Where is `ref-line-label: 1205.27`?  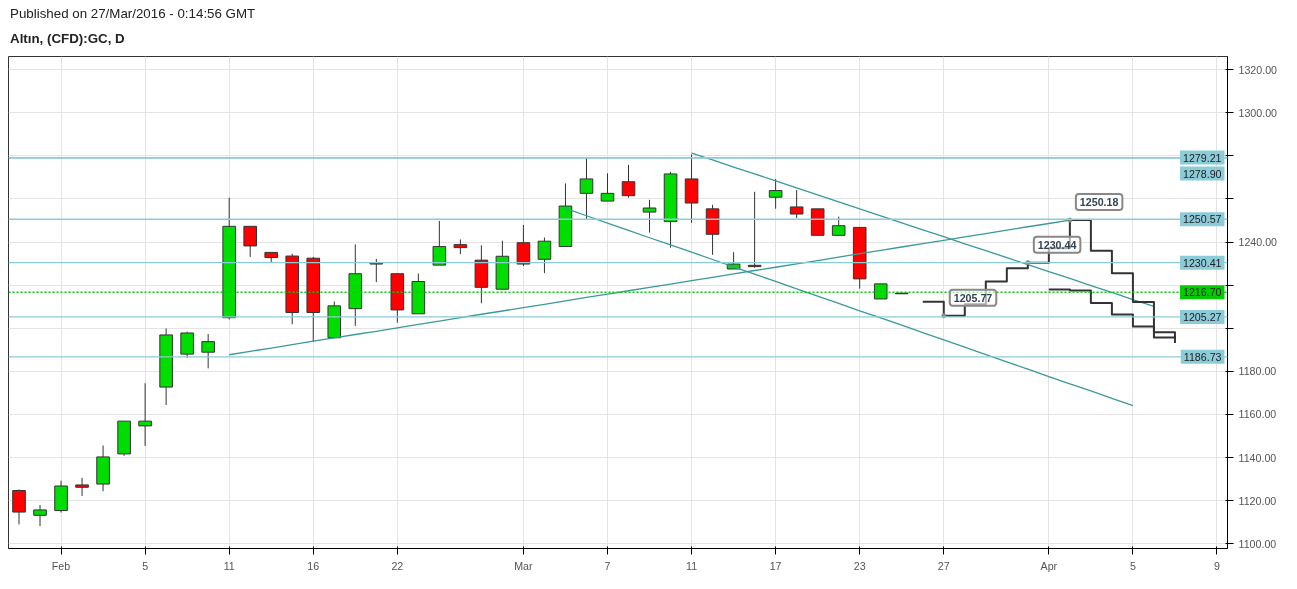 ref-line-label: 1205.27 is located at coordinates (1202, 316).